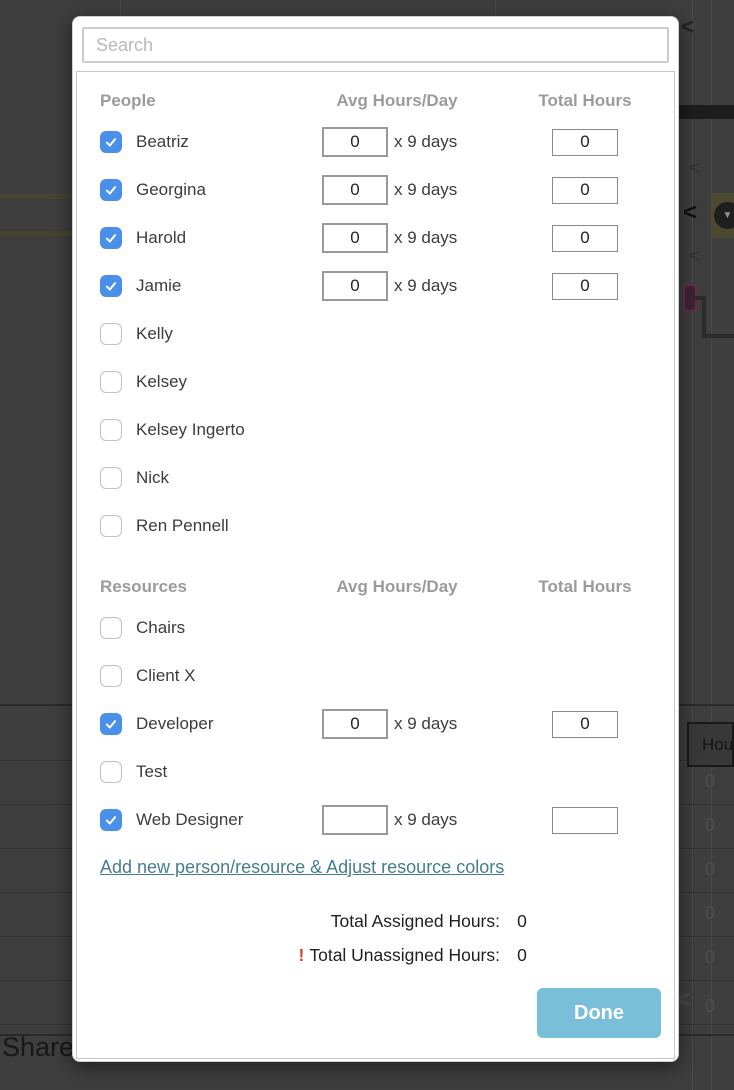 The height and width of the screenshot is (1090, 734). I want to click on resource-row: Developer x 9 days, so click(375, 724).